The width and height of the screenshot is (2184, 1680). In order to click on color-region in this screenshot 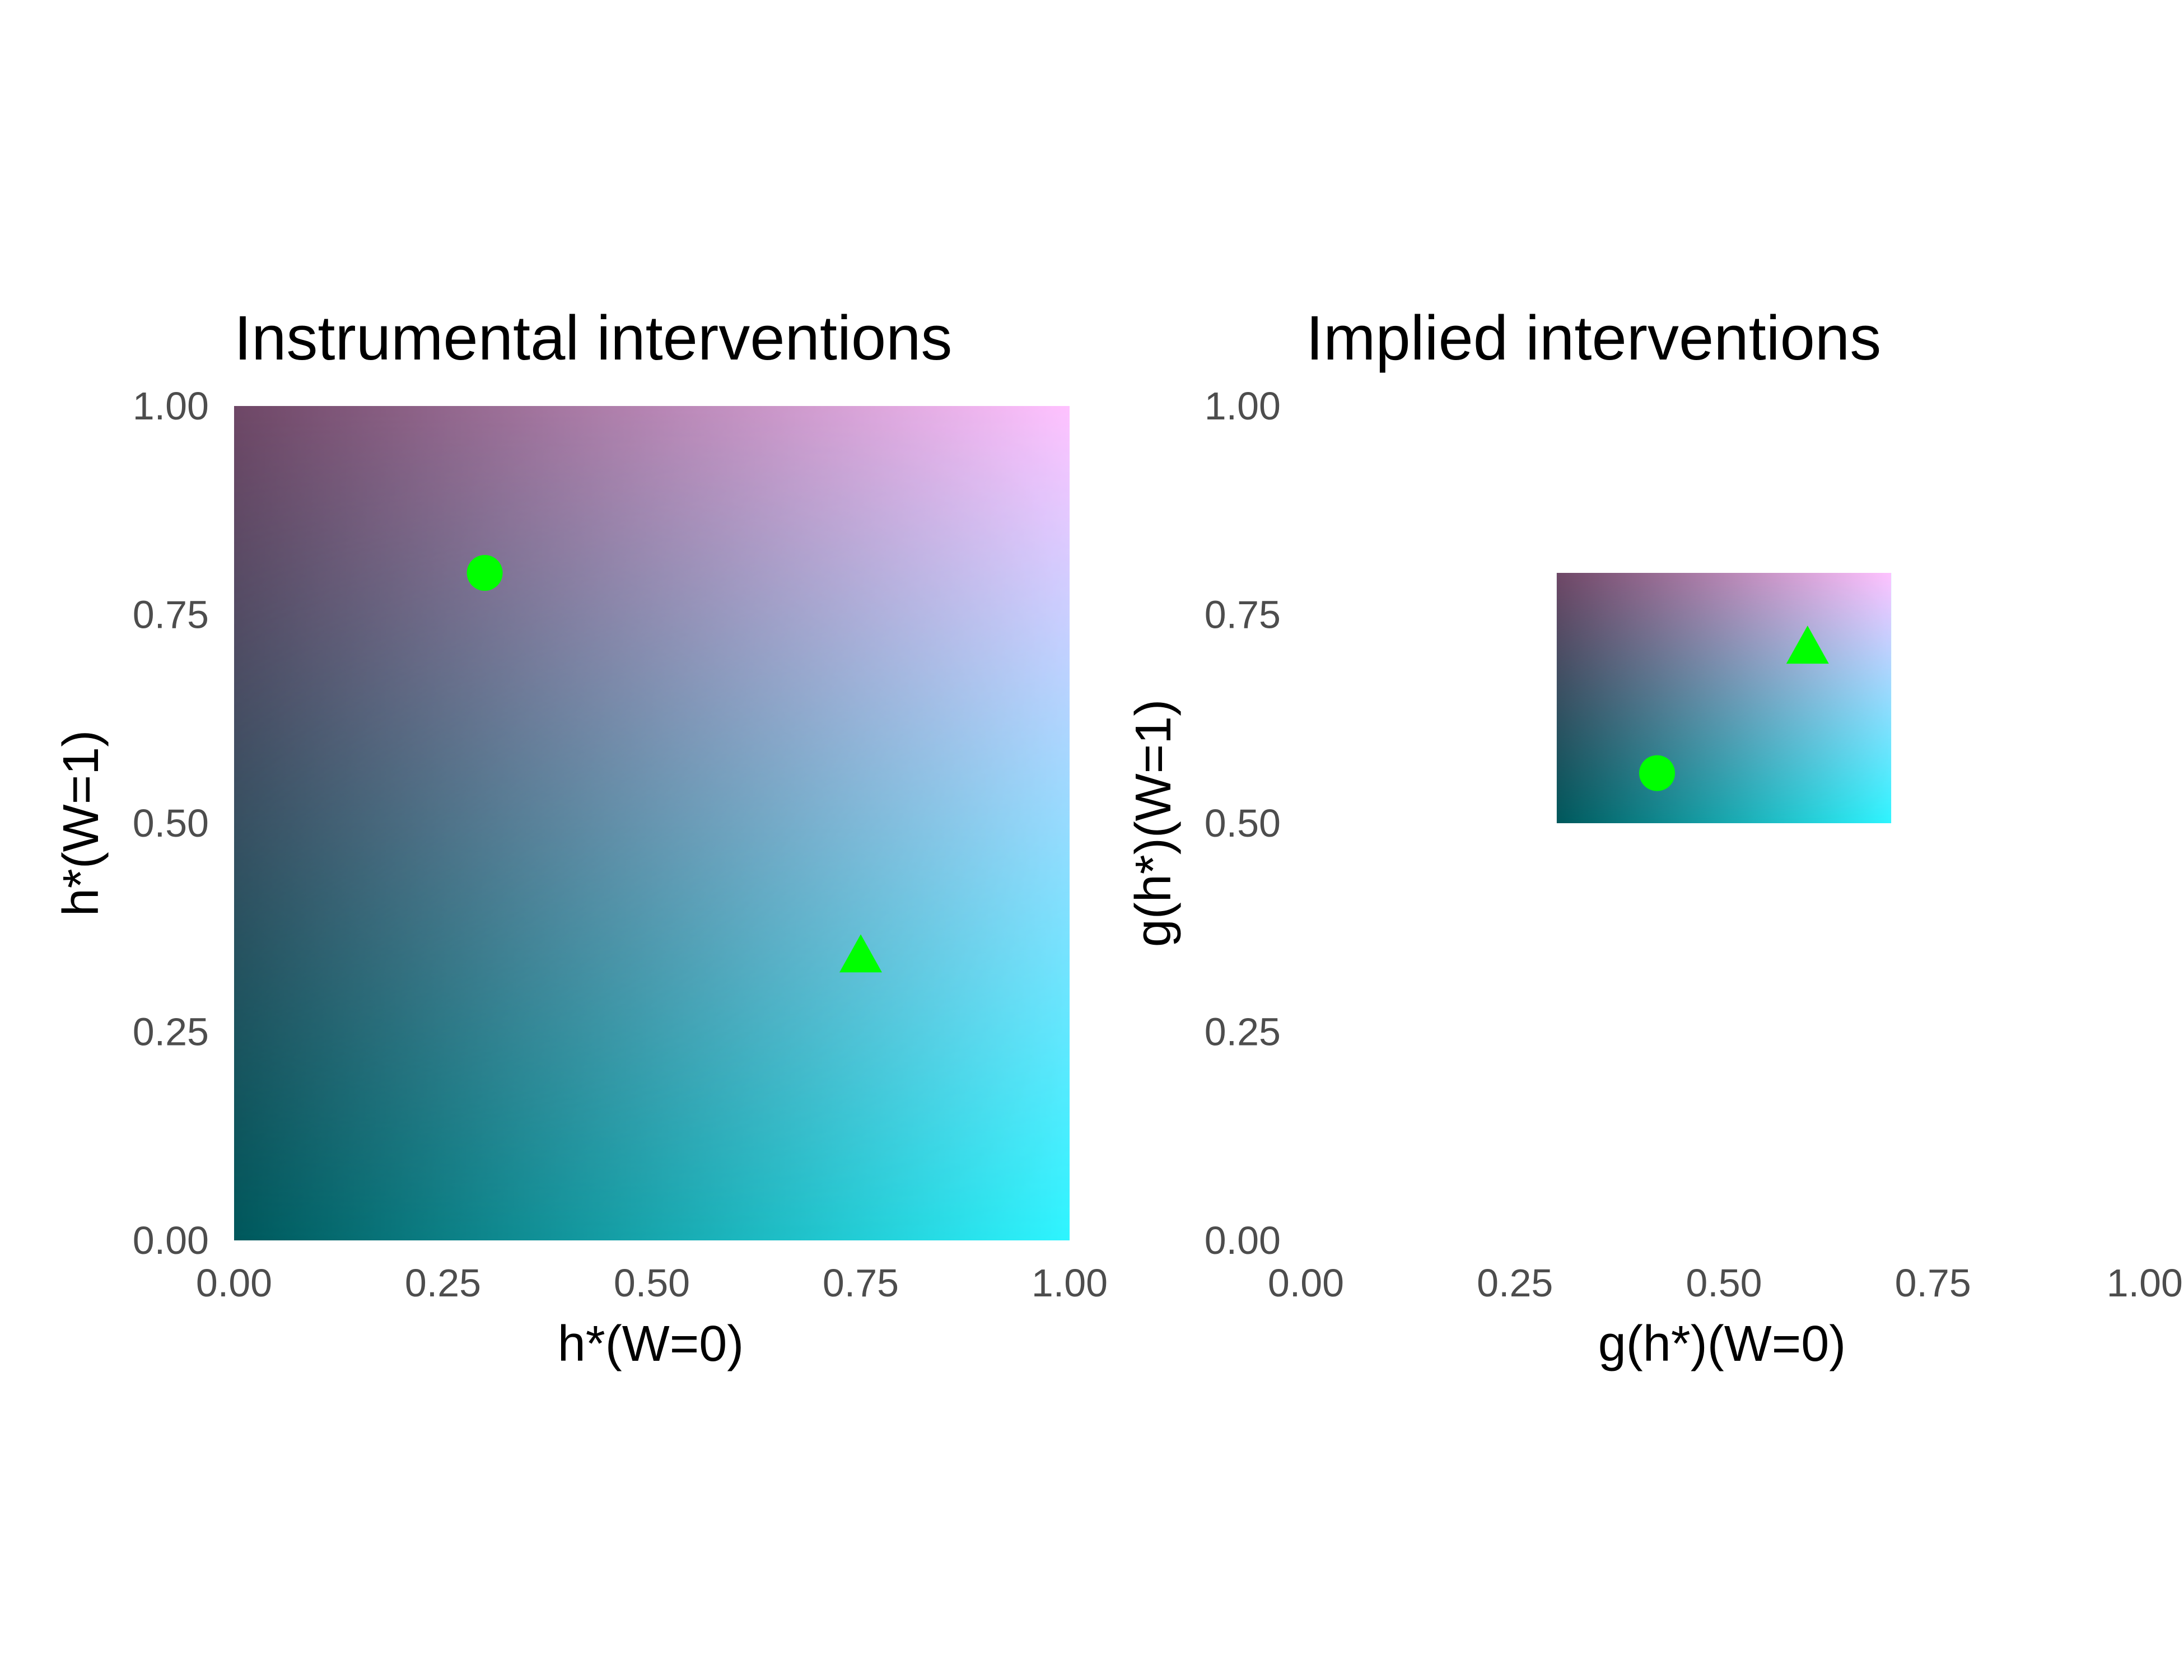, I will do `click(1724, 698)`.